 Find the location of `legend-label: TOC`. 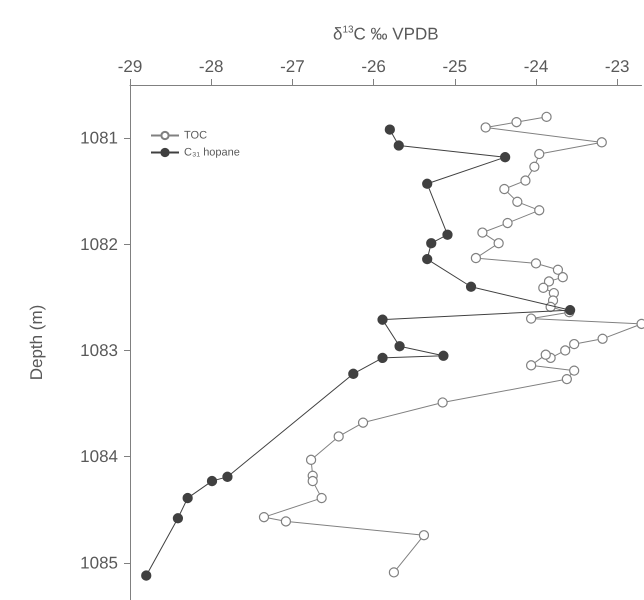

legend-label: TOC is located at coordinates (196, 136).